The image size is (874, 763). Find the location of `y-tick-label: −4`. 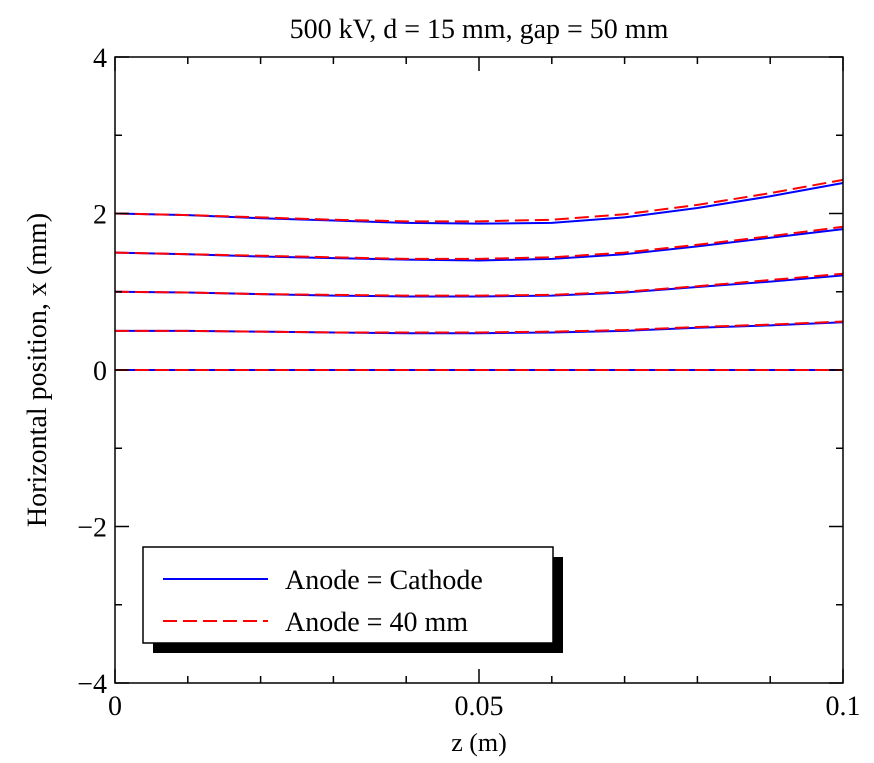

y-tick-label: −4 is located at coordinates (92, 684).